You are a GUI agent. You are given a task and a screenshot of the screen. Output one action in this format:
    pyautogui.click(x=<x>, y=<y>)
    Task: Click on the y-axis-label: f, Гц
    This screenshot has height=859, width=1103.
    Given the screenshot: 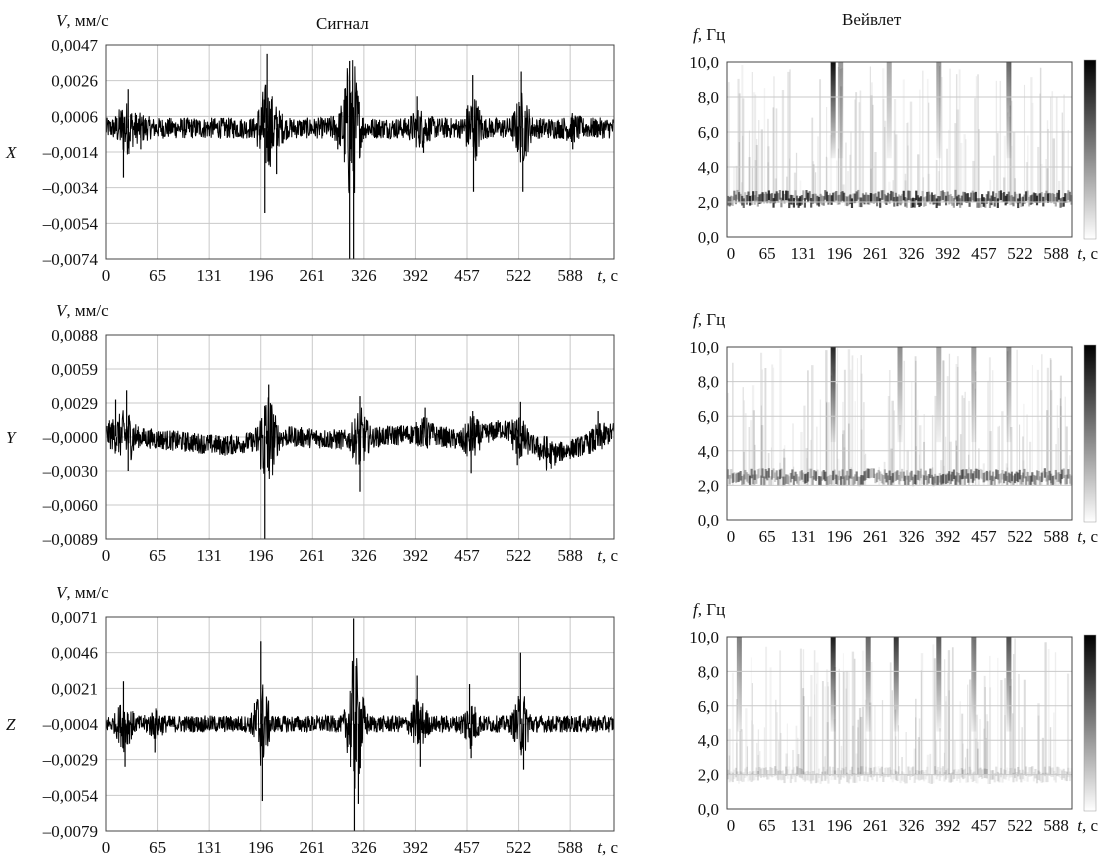 What is the action you would take?
    pyautogui.click(x=709, y=34)
    